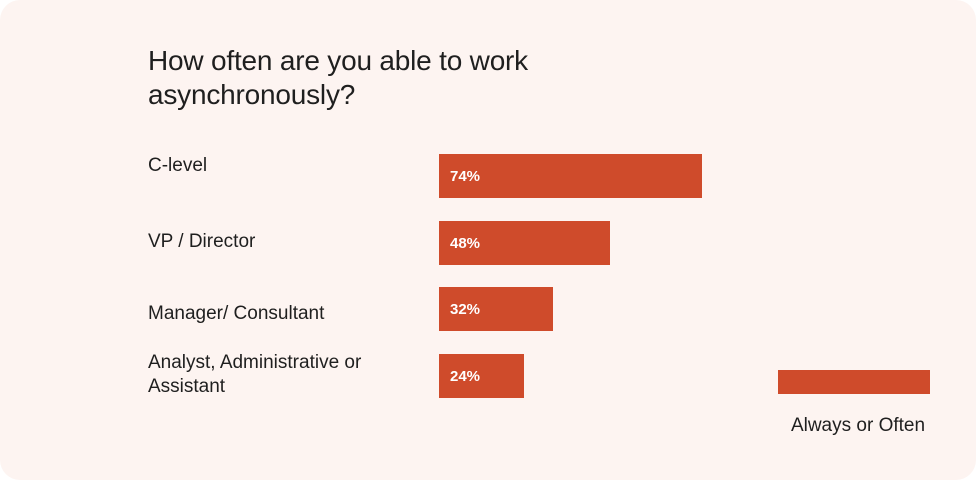 The height and width of the screenshot is (480, 976). What do you see at coordinates (496, 309) in the screenshot?
I see `bar-3: 32%` at bounding box center [496, 309].